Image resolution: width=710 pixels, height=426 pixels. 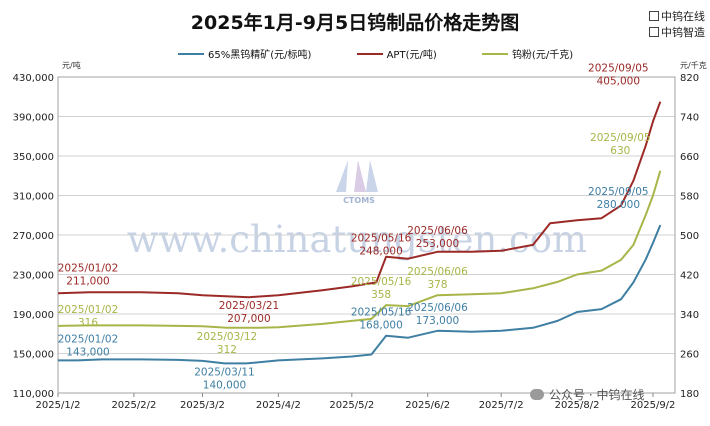 What do you see at coordinates (689, 118) in the screenshot?
I see `y-right-tick-label: 740` at bounding box center [689, 118].